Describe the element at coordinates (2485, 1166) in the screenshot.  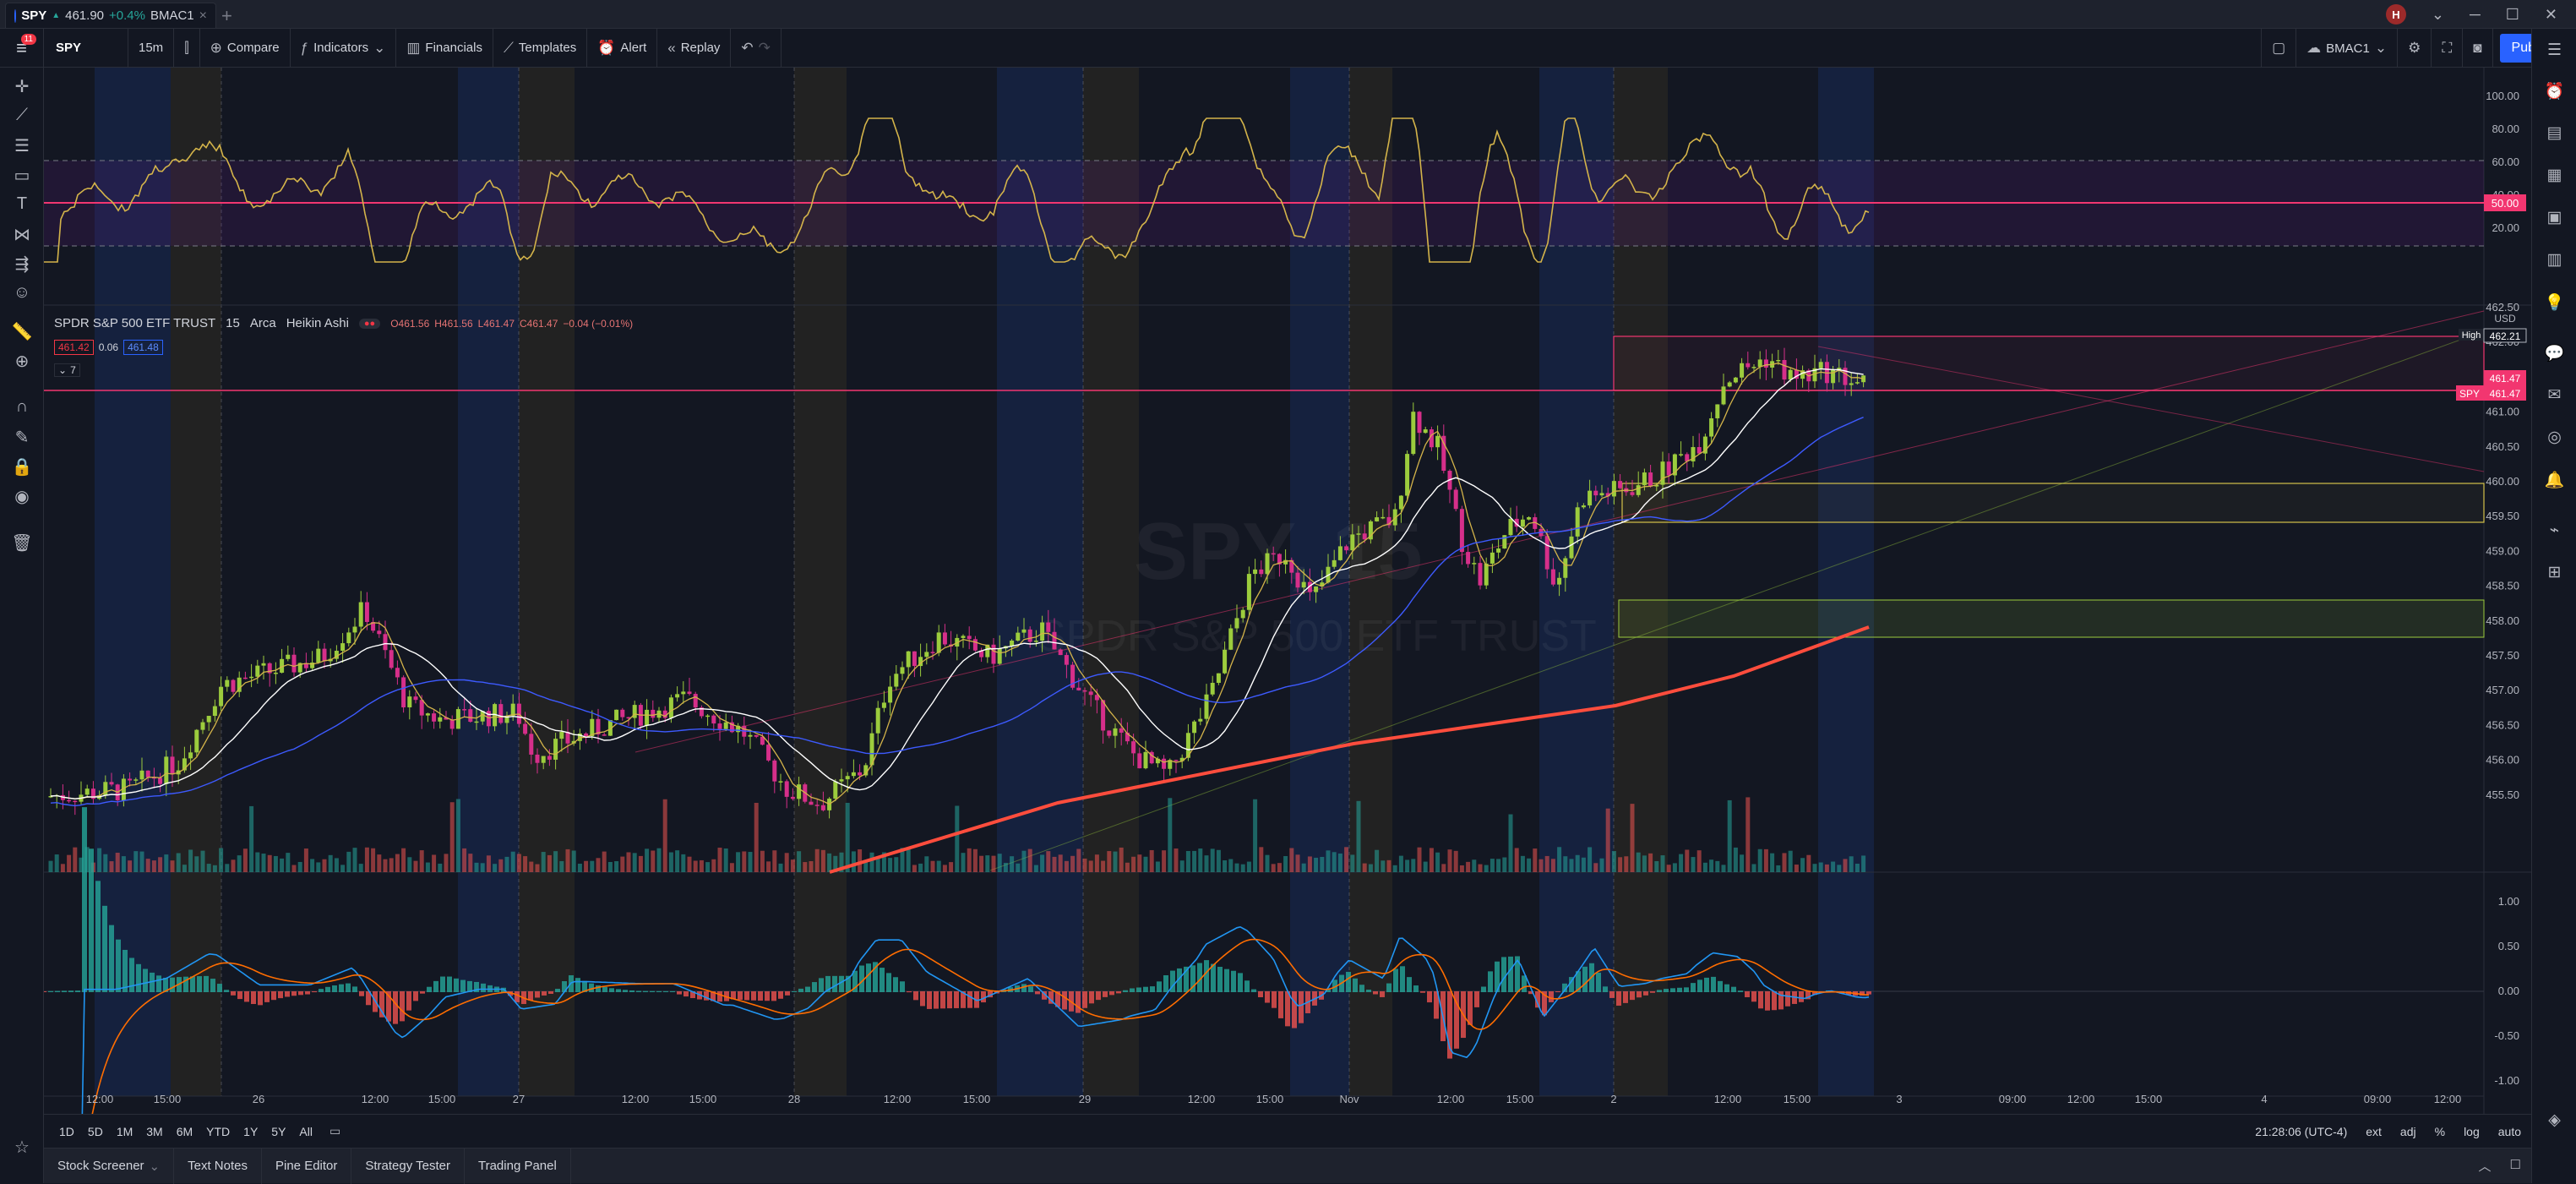
I see `collapse-panel-icon: ︿` at that location.